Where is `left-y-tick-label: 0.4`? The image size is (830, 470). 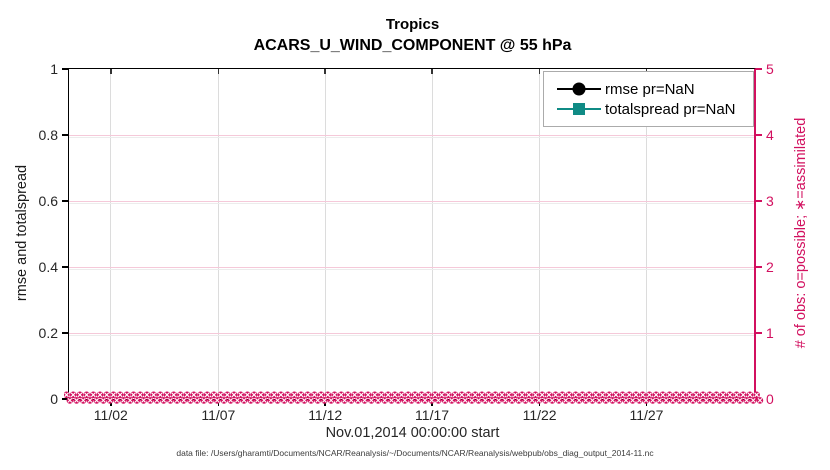 left-y-tick-label: 0.4 is located at coordinates (48, 267).